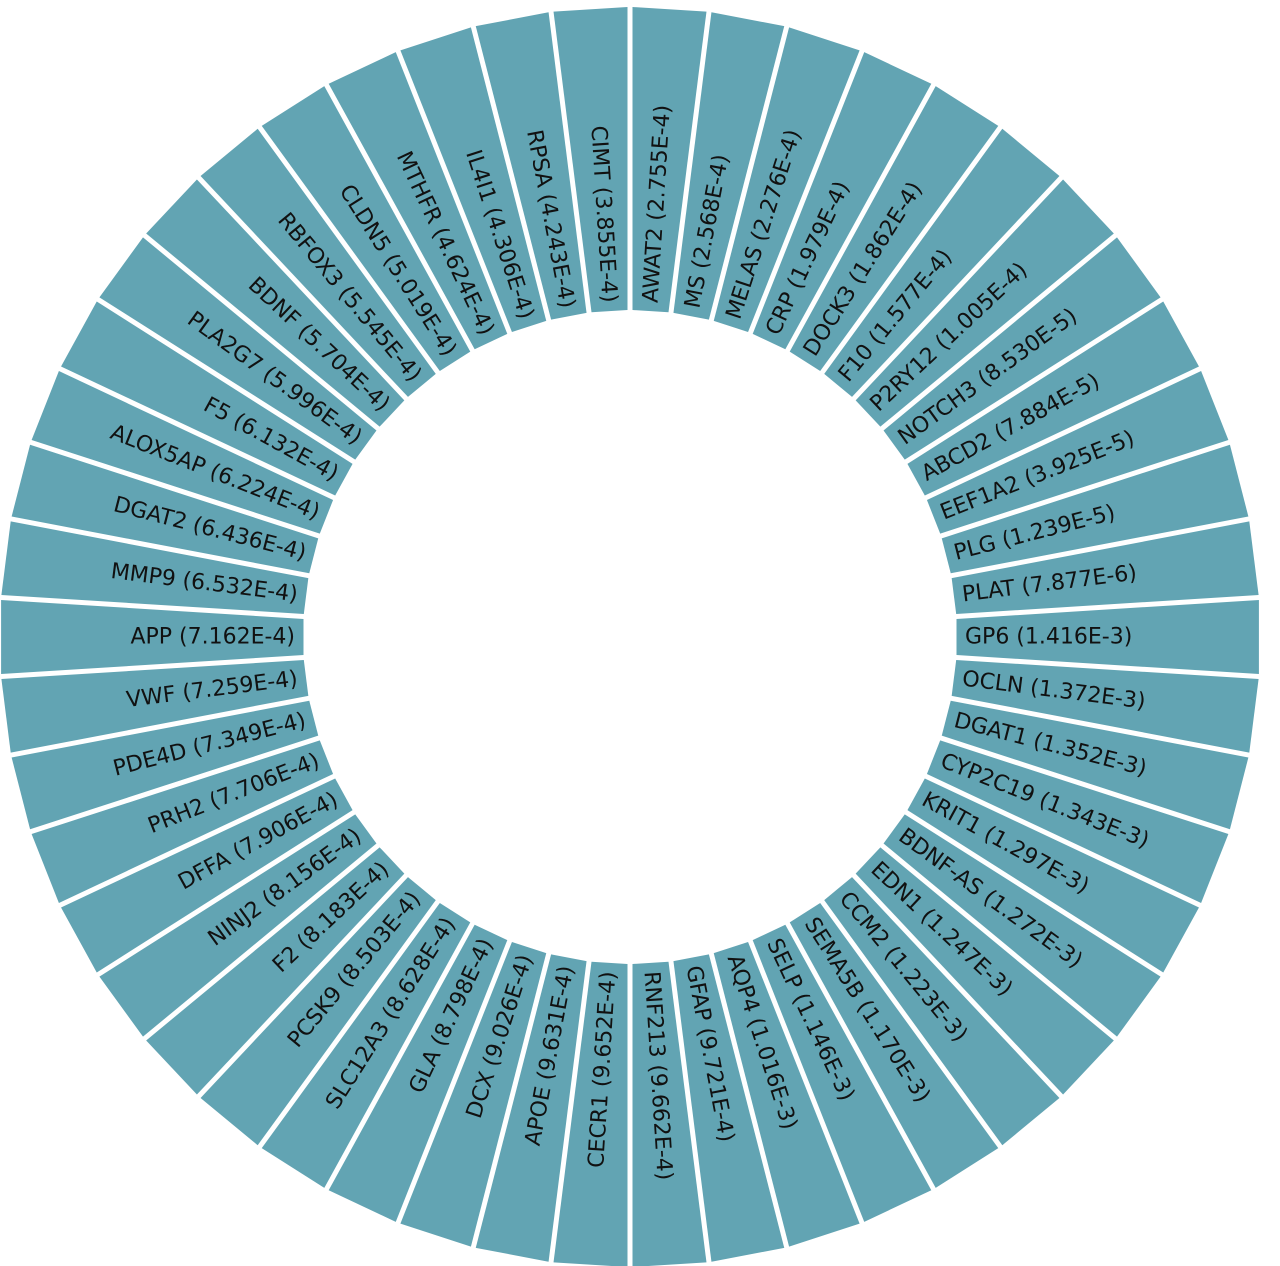  Describe the element at coordinates (212, 637) in the screenshot. I see `bar-label: APP (7.162E-4)` at that location.